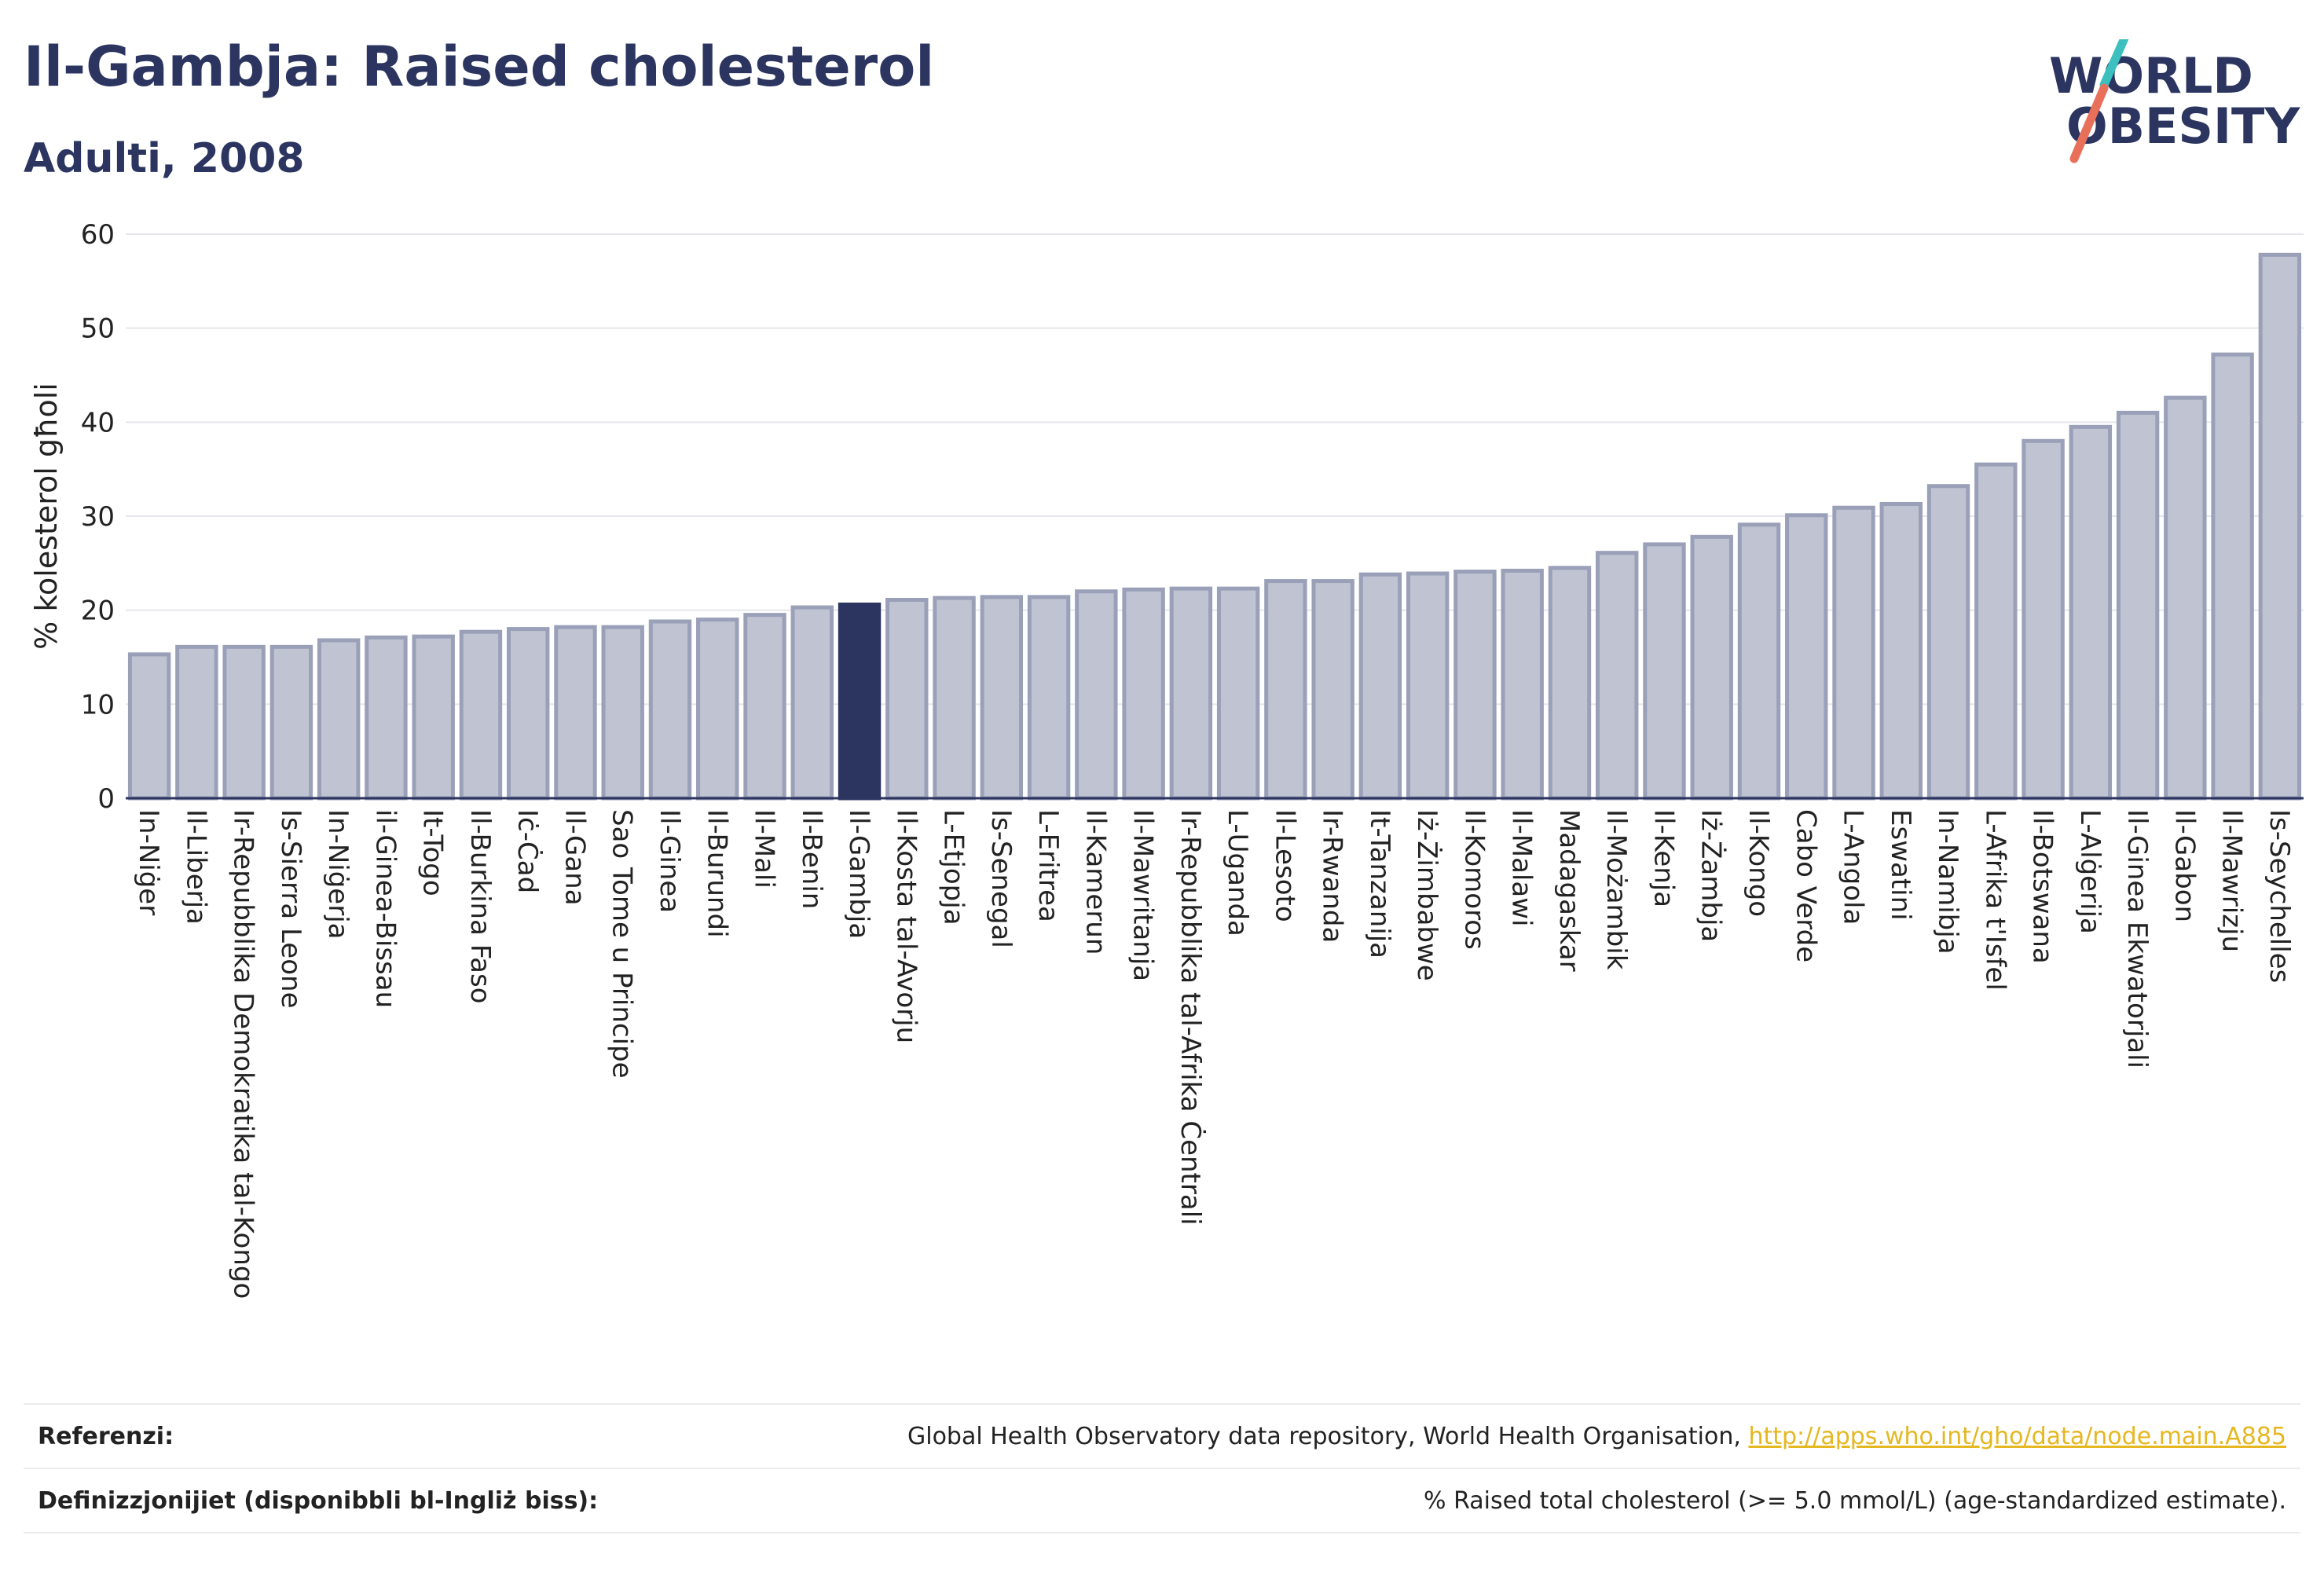 This screenshot has height=1576, width=2324. What do you see at coordinates (1711, 875) in the screenshot?
I see `x-tick-label: Iż-Żambja` at bounding box center [1711, 875].